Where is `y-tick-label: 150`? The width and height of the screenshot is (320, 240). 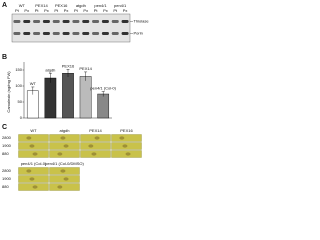 y-tick-label: 150 is located at coordinates (18, 69).